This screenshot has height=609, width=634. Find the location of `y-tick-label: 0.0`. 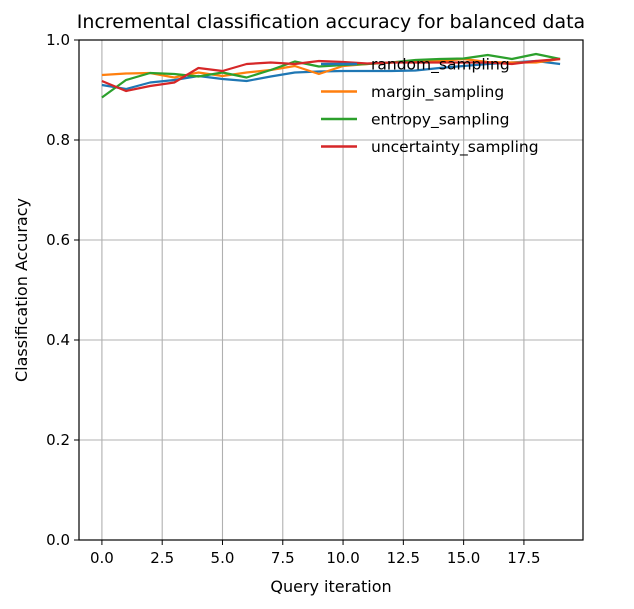

y-tick-label: 0.0 is located at coordinates (58, 540).